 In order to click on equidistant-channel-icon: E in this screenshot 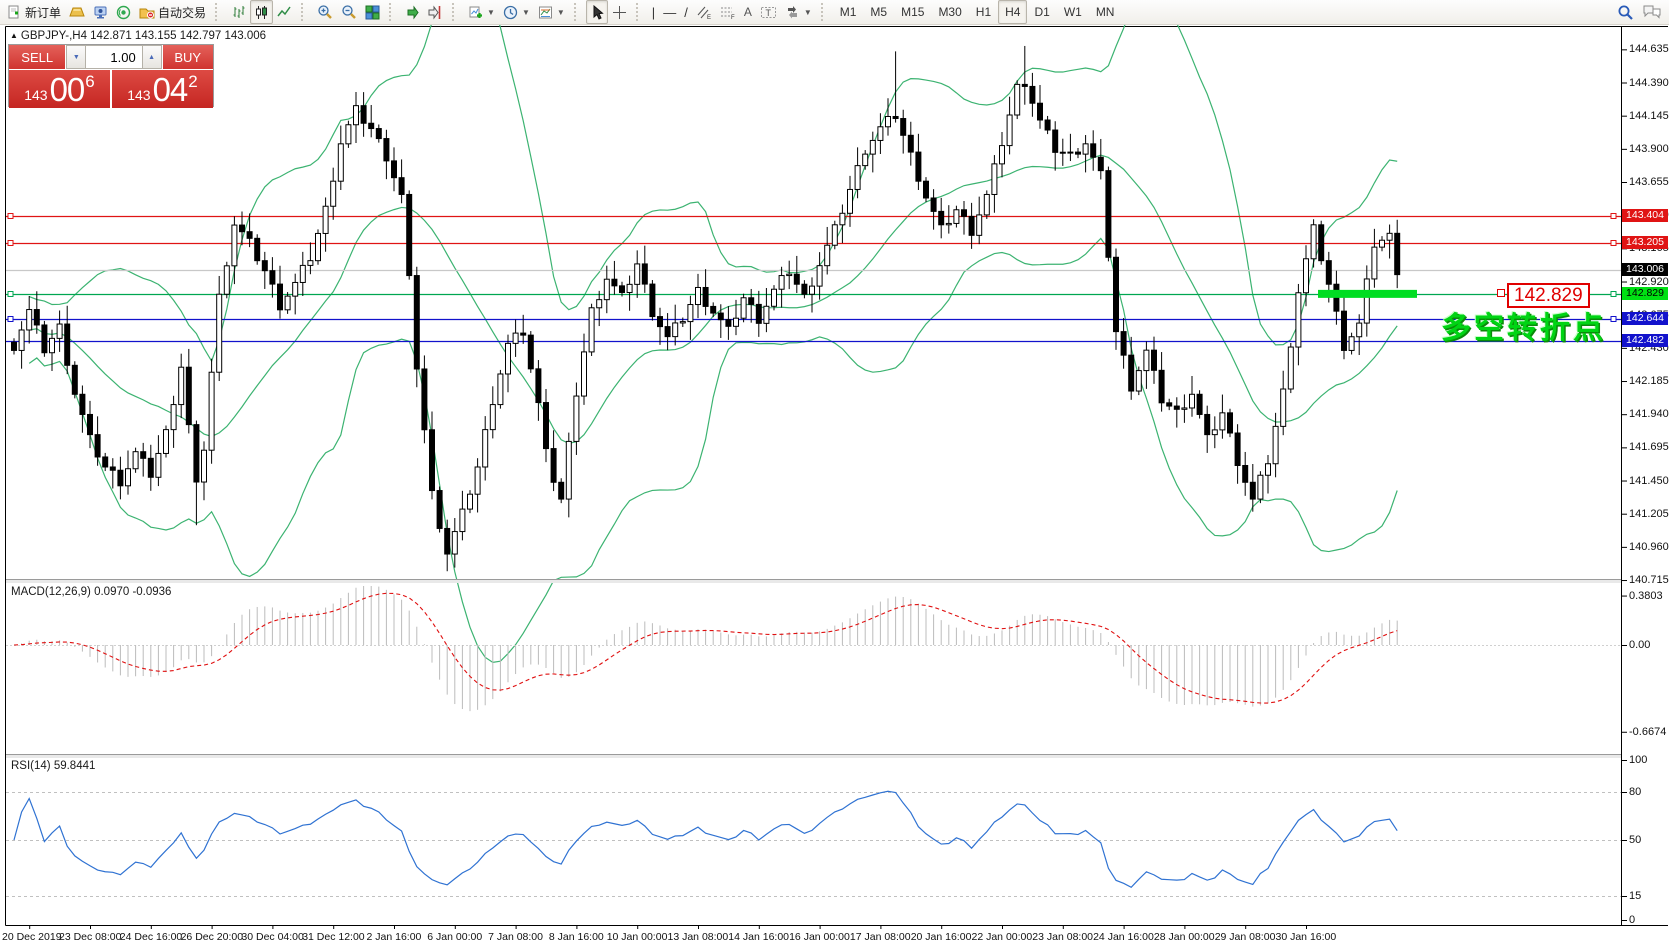, I will do `click(704, 13)`.